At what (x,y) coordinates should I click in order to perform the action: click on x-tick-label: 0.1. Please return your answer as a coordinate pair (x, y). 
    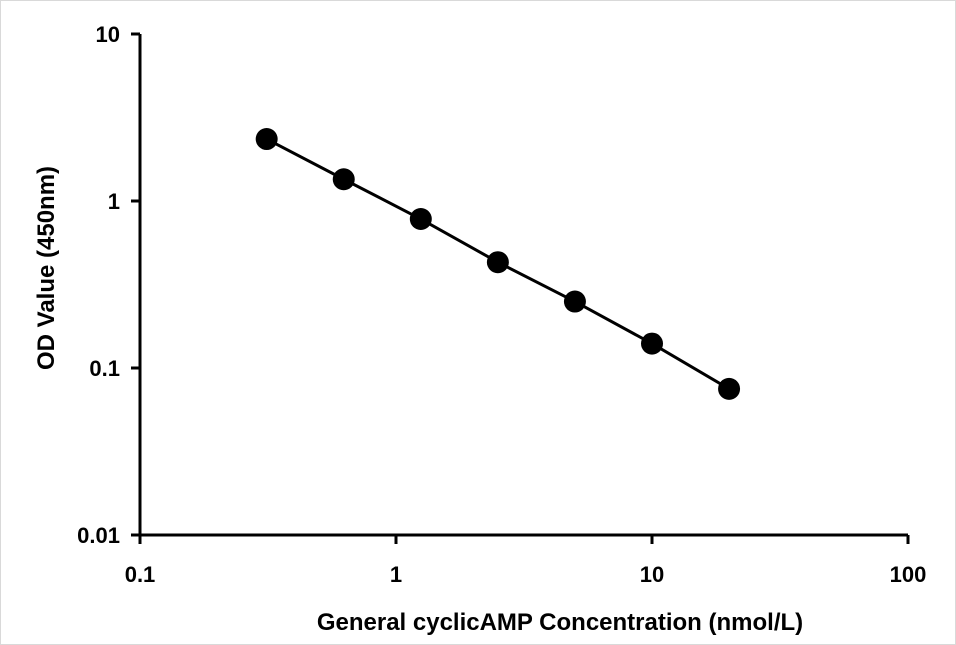
    Looking at the image, I should click on (140, 574).